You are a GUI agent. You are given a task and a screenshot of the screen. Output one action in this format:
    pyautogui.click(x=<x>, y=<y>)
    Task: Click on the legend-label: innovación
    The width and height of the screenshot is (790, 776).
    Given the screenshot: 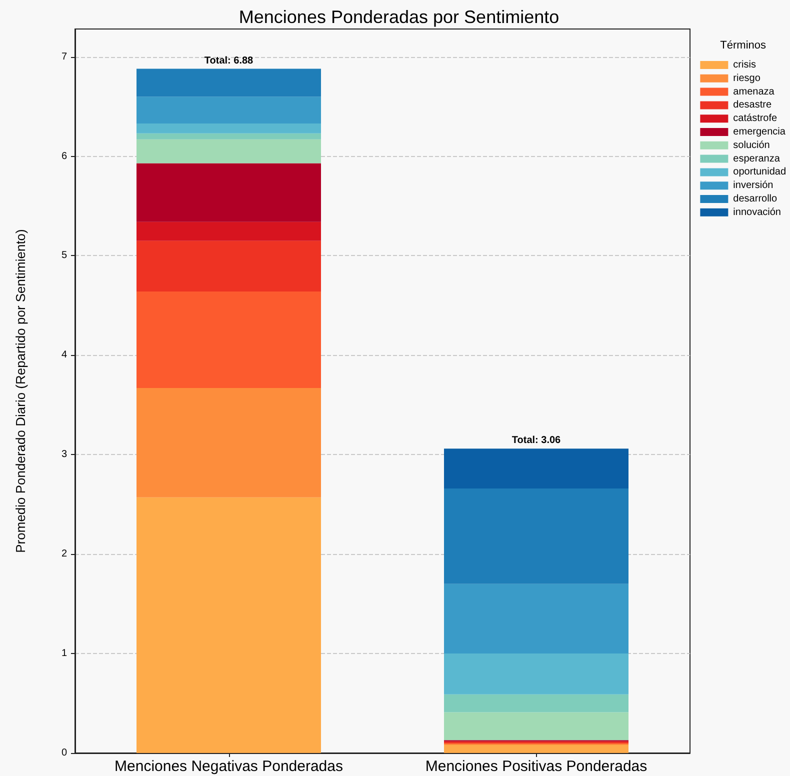 What is the action you would take?
    pyautogui.click(x=757, y=212)
    